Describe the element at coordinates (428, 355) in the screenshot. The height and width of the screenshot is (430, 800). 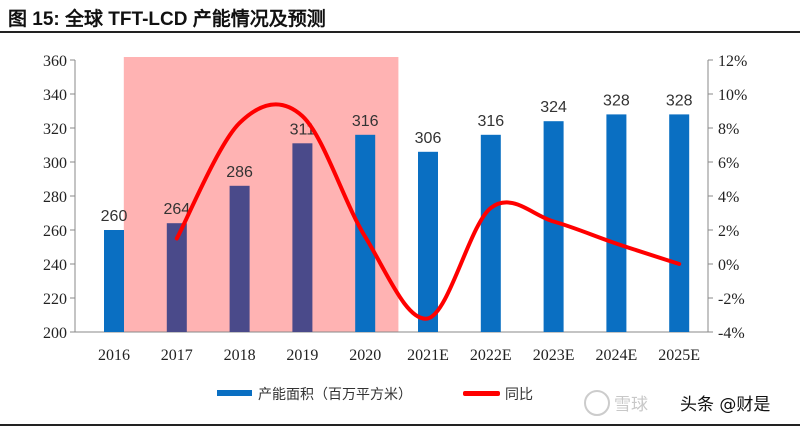
I see `x-tick-label: 2021E` at that location.